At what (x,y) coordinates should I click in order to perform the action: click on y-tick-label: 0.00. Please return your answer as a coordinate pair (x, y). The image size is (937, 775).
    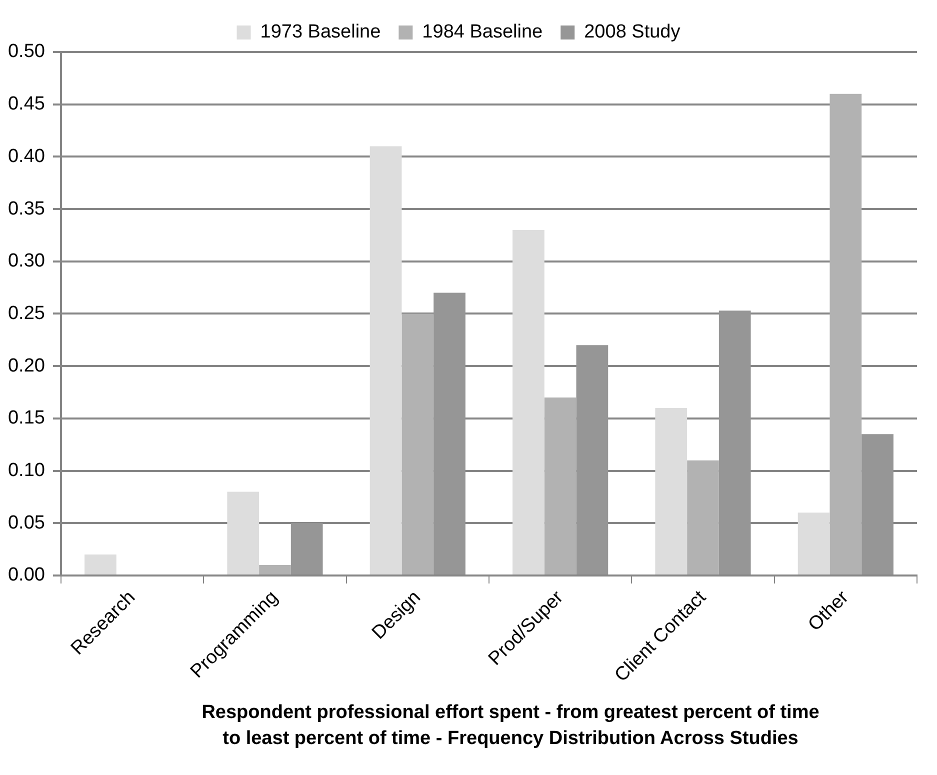
    Looking at the image, I should click on (26, 575).